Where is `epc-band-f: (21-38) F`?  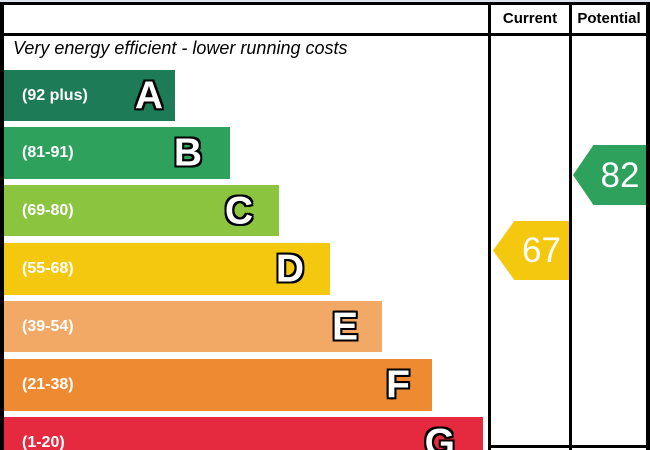
epc-band-f: (21-38) F is located at coordinates (218, 385).